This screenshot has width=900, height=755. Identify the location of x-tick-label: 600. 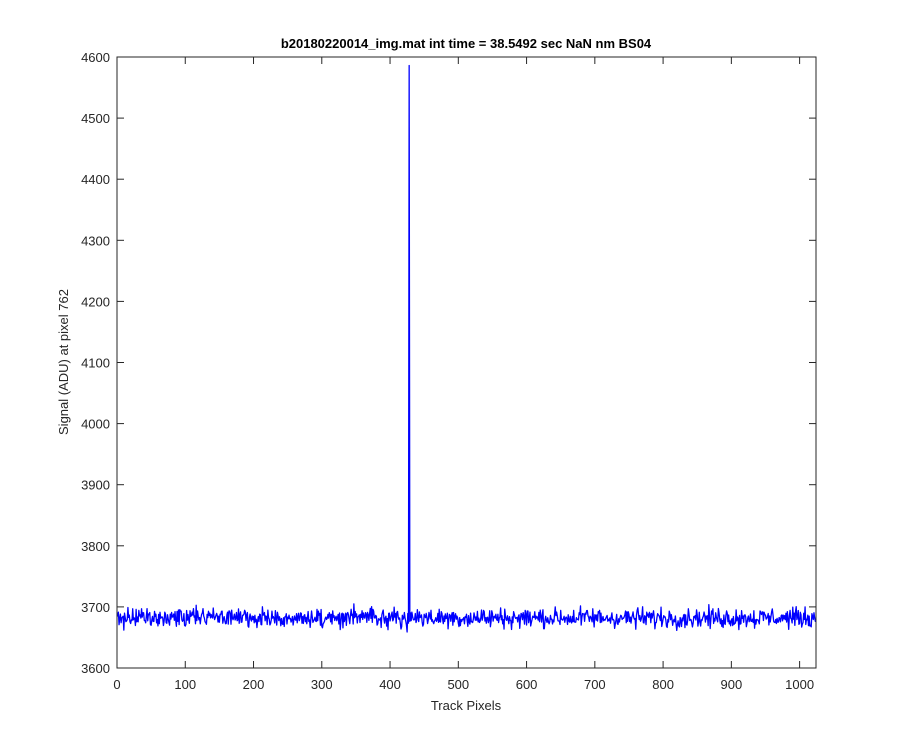
(527, 684).